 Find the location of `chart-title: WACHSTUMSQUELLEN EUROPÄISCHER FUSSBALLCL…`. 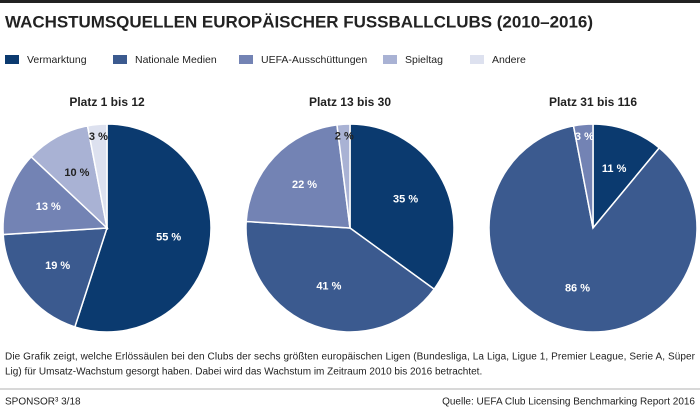

chart-title: WACHSTUMSQUELLEN EUROPÄISCHER FUSSBALLCL… is located at coordinates (299, 21).